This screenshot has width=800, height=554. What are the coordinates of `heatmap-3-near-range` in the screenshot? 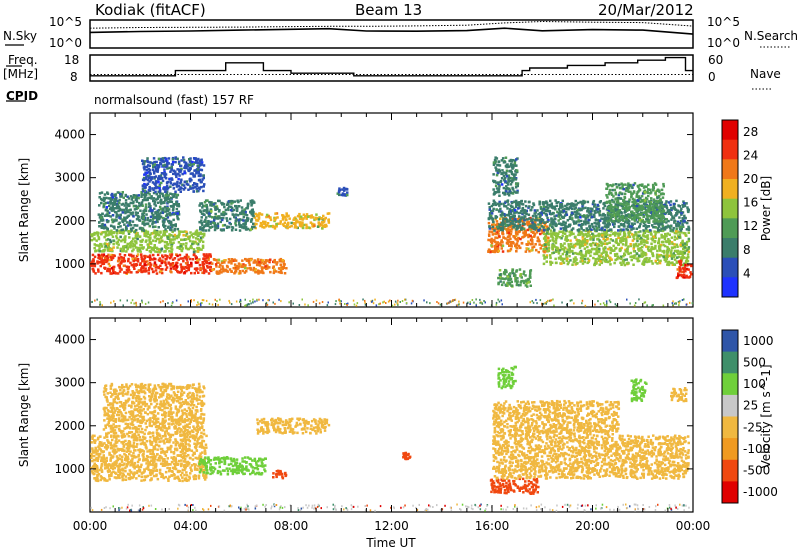 It's located at (390, 507).